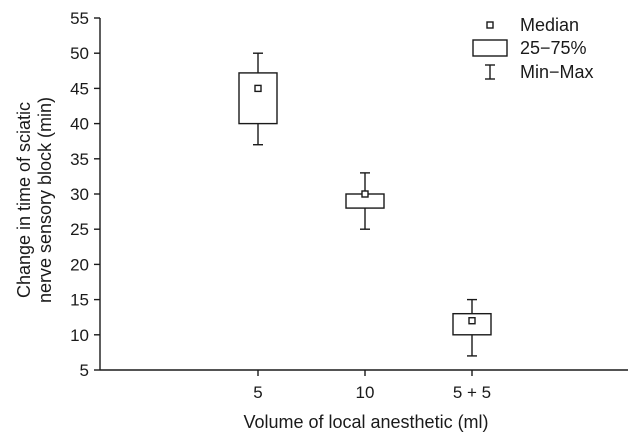  I want to click on legend-entry: Min−Max, so click(539, 72).